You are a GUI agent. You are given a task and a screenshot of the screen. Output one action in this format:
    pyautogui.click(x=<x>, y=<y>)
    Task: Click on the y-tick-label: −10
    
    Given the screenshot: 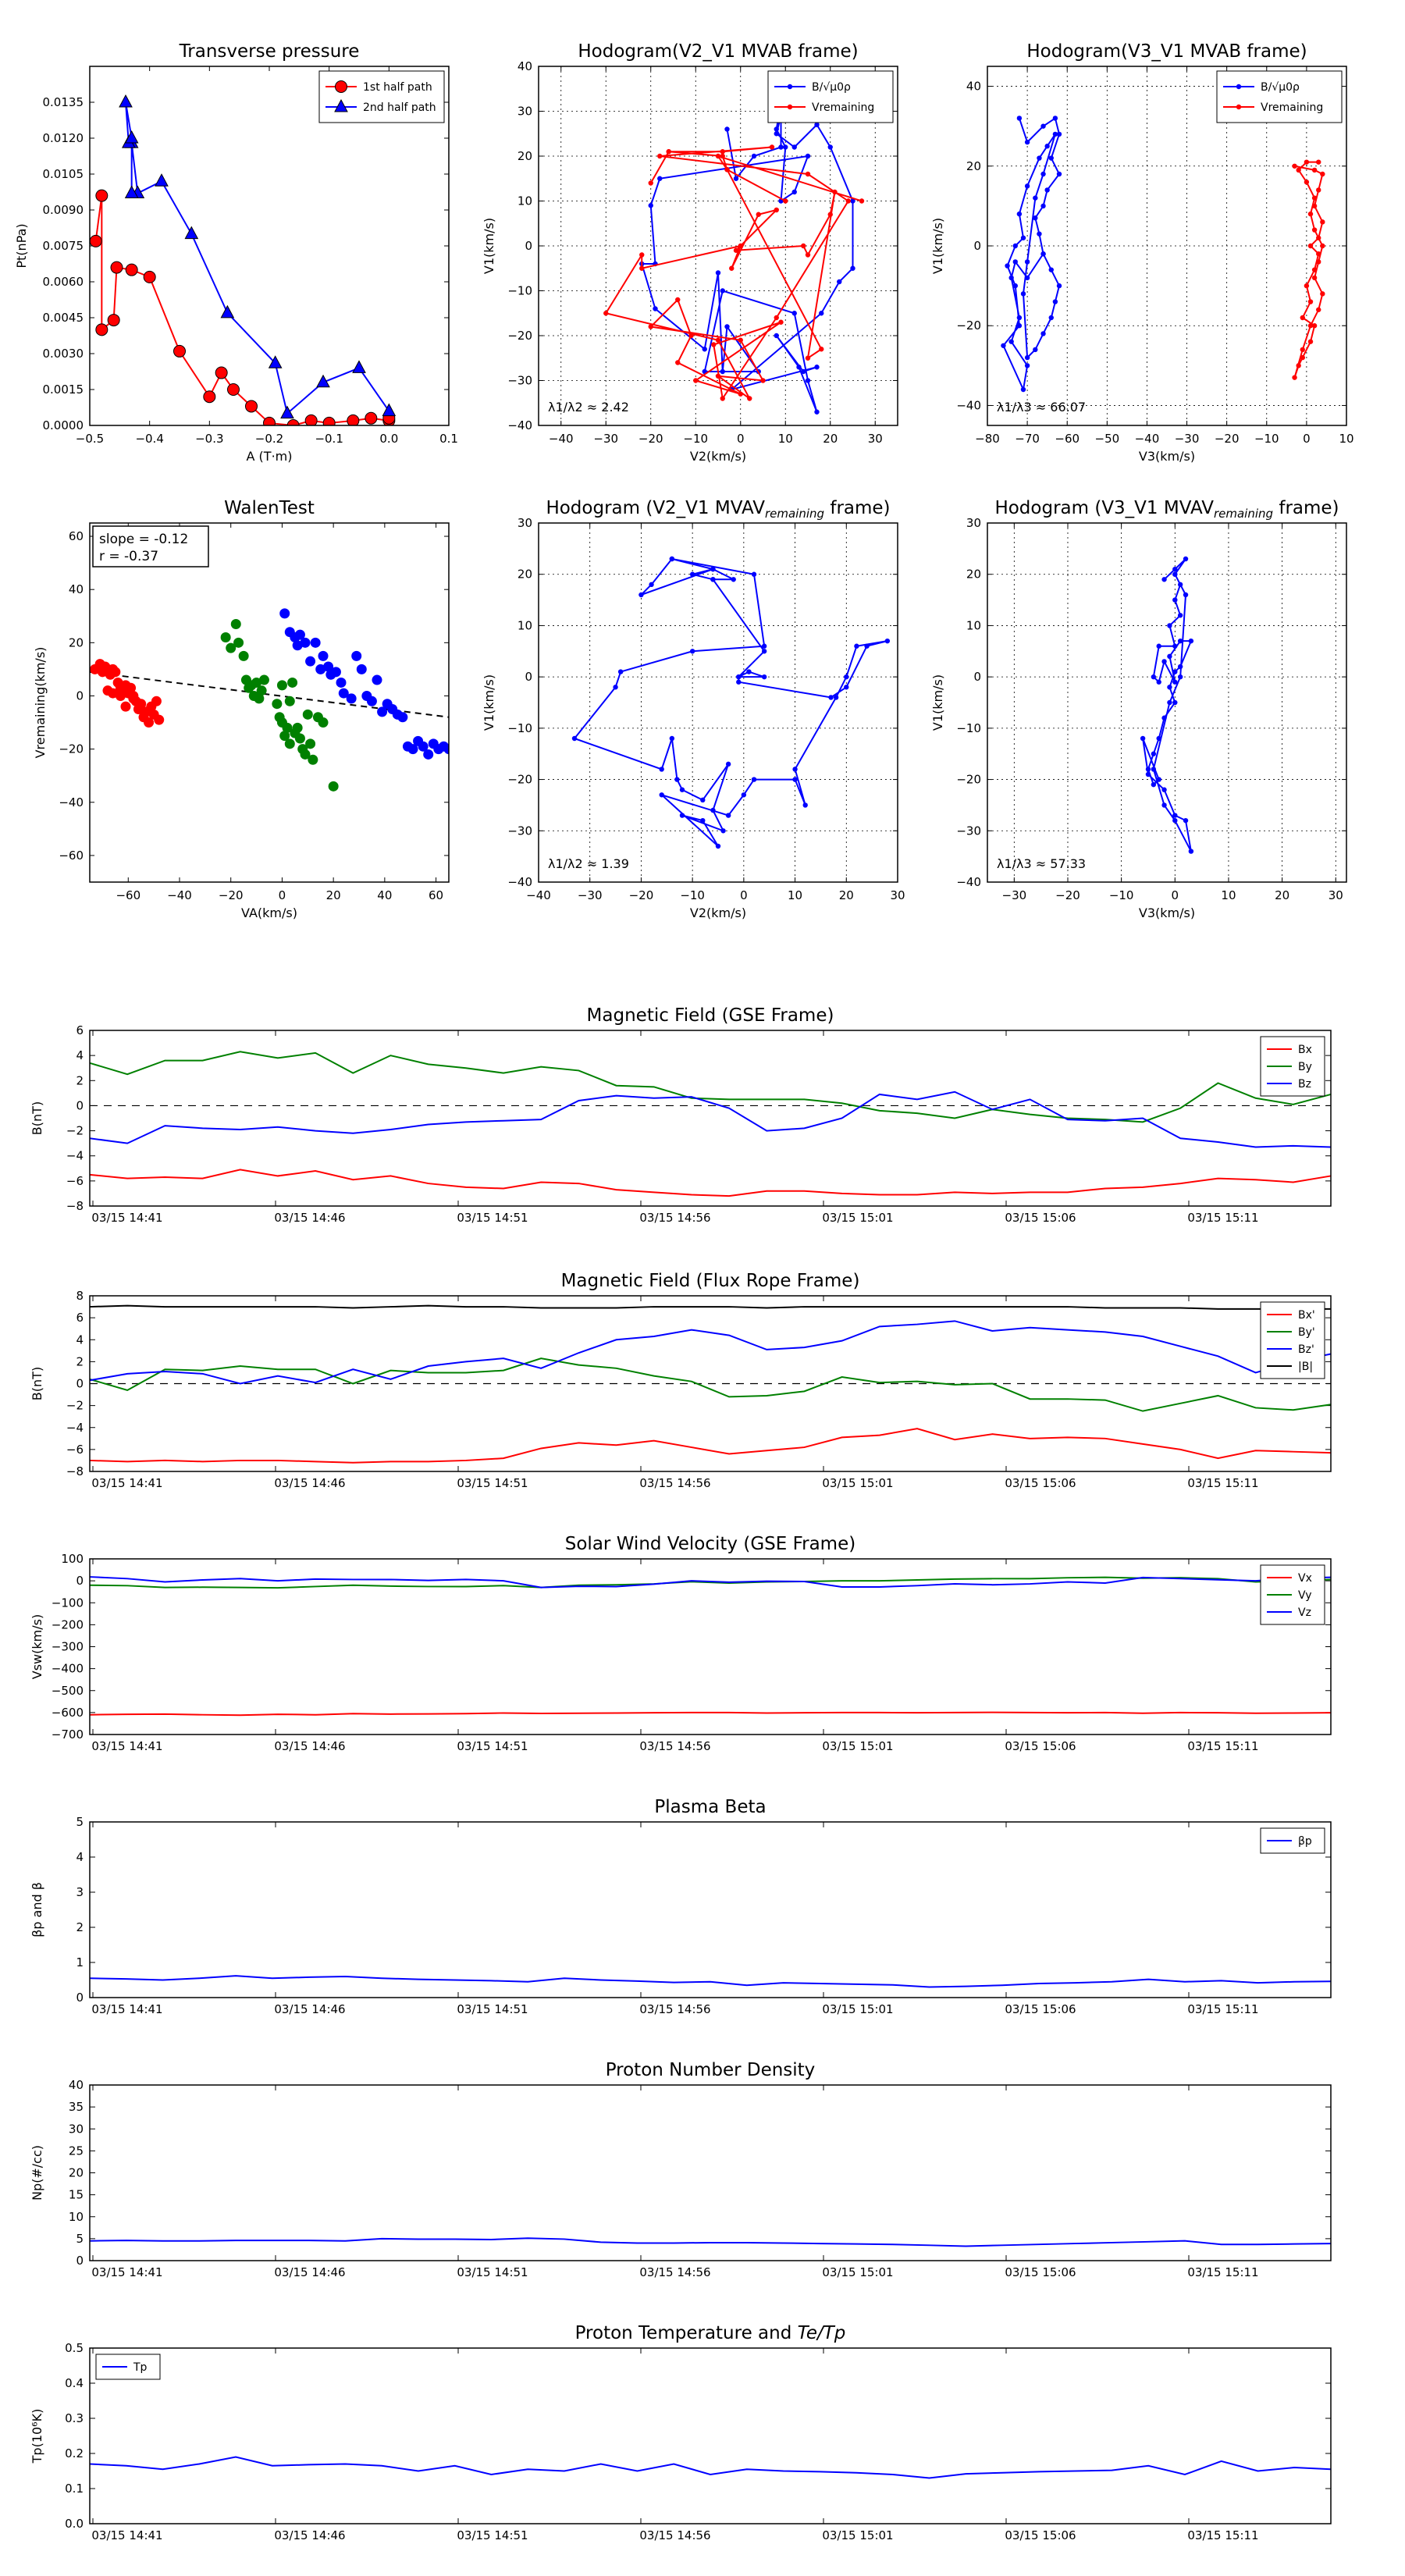 What is the action you would take?
    pyautogui.click(x=519, y=291)
    